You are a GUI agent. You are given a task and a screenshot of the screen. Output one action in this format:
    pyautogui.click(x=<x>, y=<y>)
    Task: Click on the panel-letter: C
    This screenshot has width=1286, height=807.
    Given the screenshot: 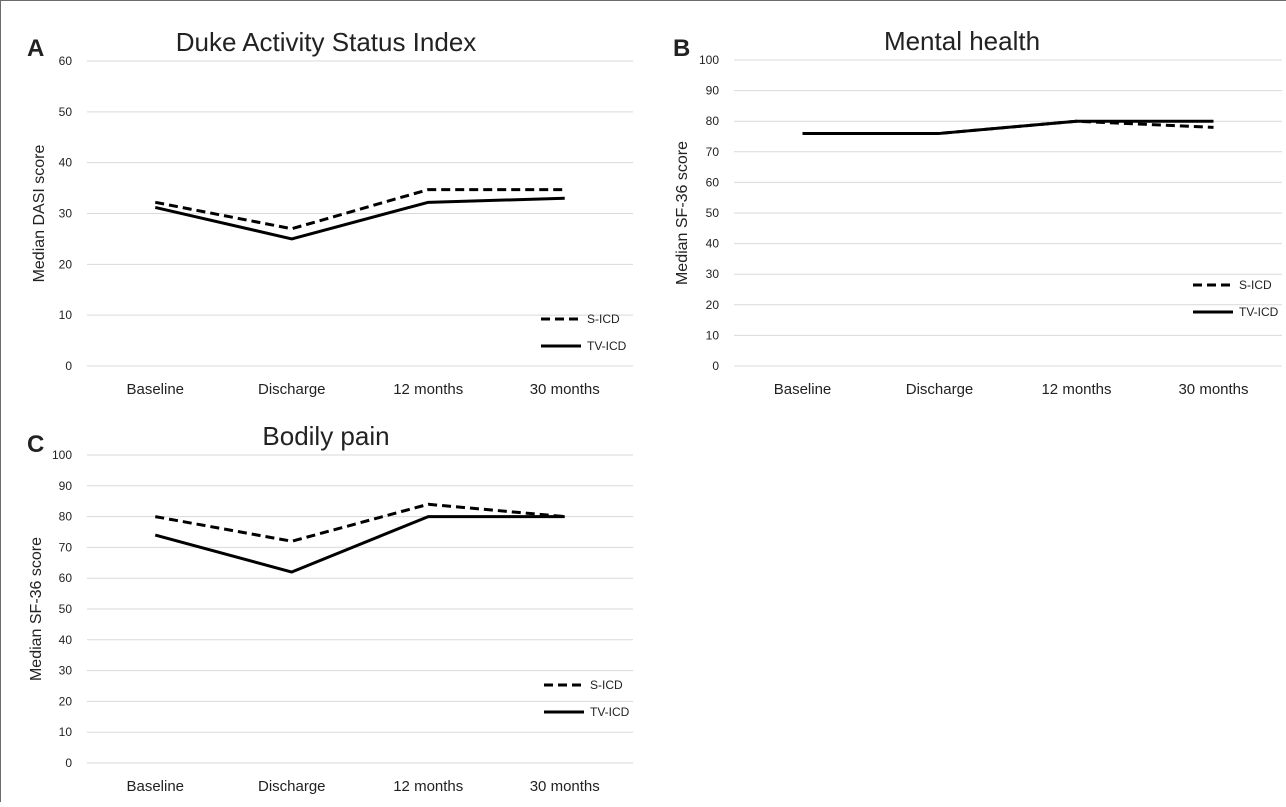 What is the action you would take?
    pyautogui.click(x=35, y=444)
    